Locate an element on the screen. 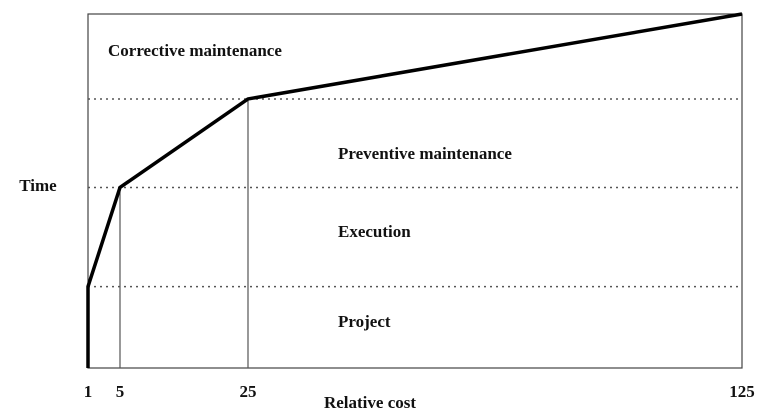 The width and height of the screenshot is (759, 414). y-axis-label: Time is located at coordinates (38, 185).